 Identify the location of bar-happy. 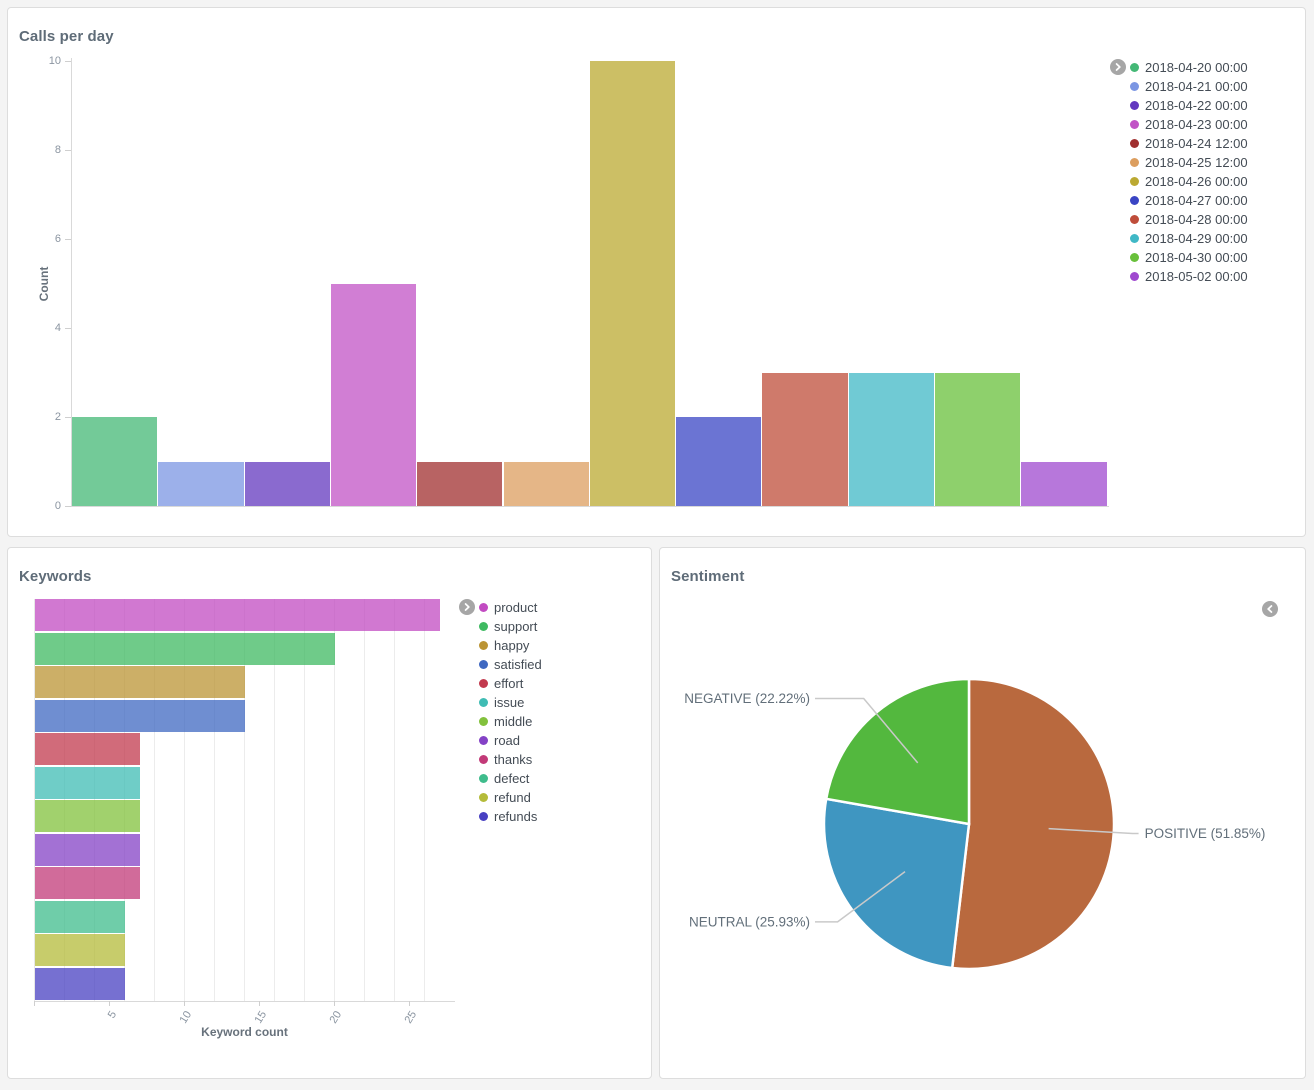
(140, 682).